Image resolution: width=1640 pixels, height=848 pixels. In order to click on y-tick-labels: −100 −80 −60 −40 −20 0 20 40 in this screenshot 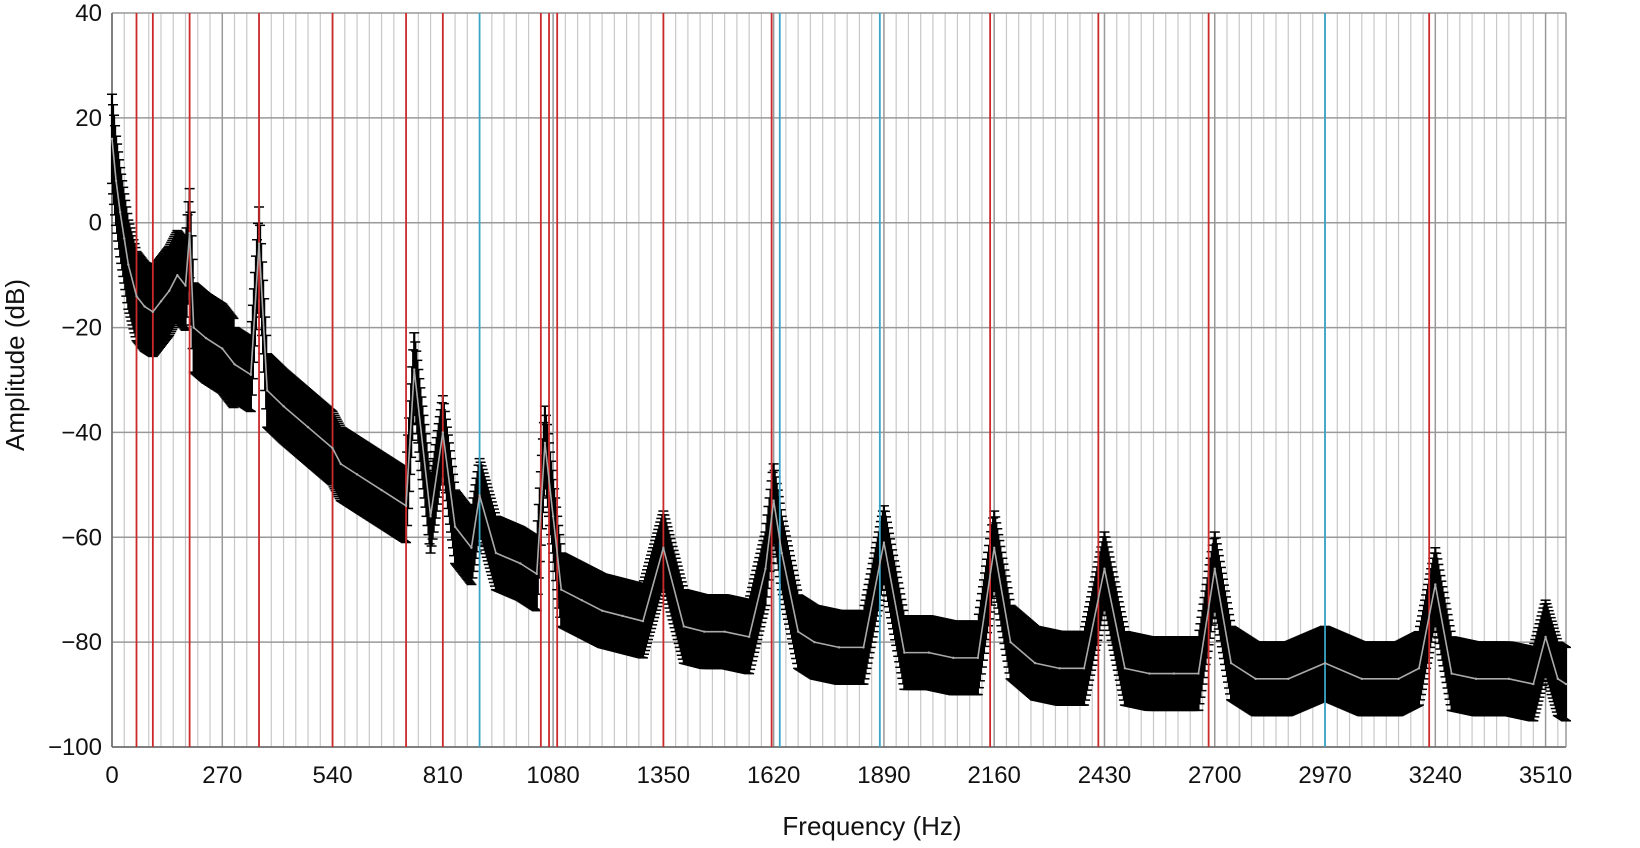, I will do `click(75, 380)`.